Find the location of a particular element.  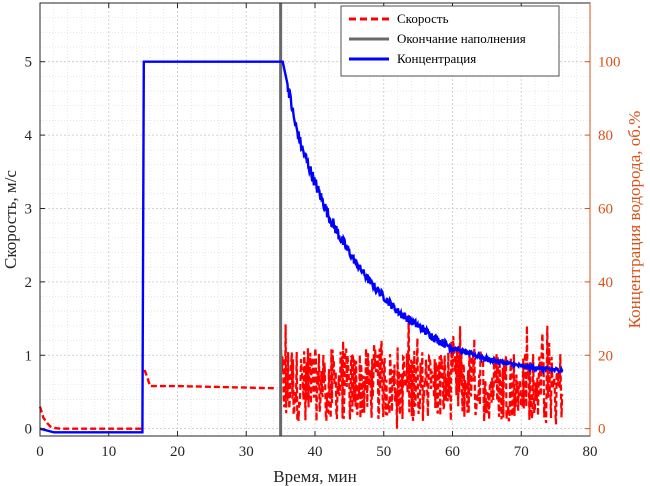

y-tick-label-right: 100 is located at coordinates (609, 63).